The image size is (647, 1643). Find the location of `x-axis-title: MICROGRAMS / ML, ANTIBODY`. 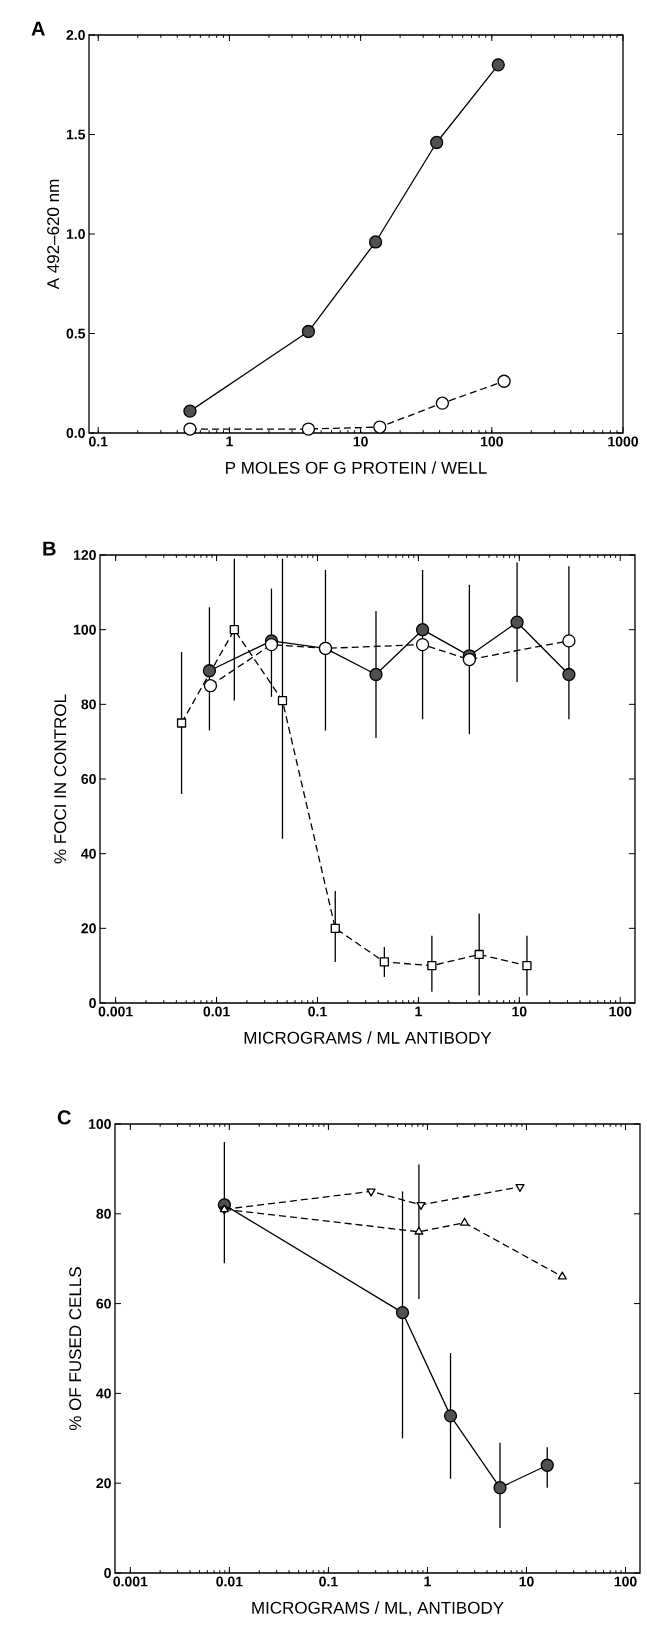

x-axis-title: MICROGRAMS / ML, ANTIBODY is located at coordinates (378, 1608).